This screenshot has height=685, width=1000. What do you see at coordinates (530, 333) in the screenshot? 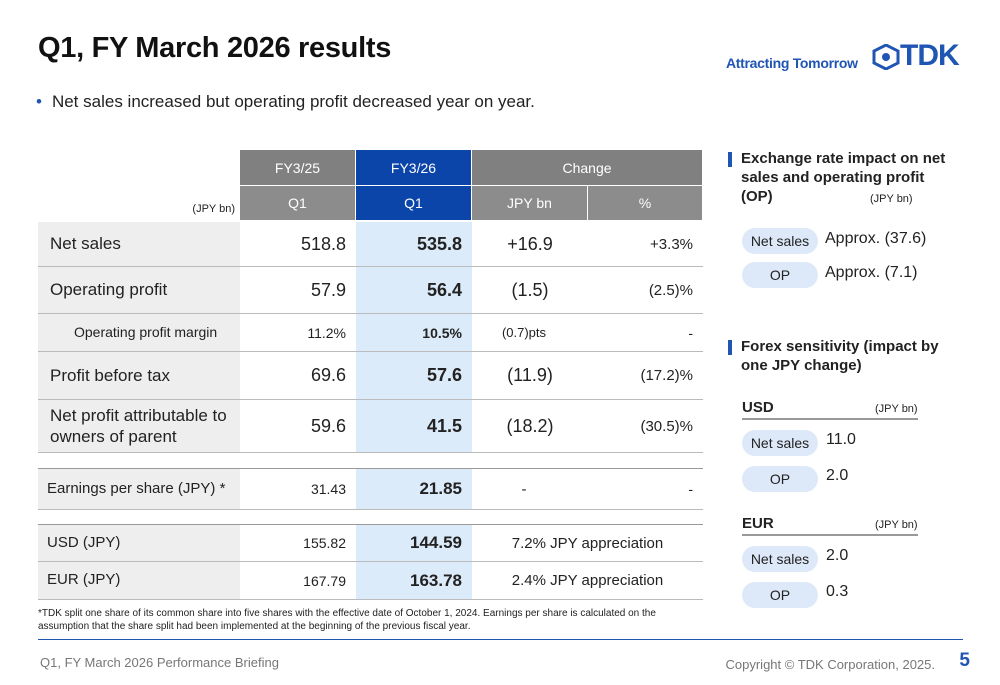
I see `cell: (0.7)pts` at bounding box center [530, 333].